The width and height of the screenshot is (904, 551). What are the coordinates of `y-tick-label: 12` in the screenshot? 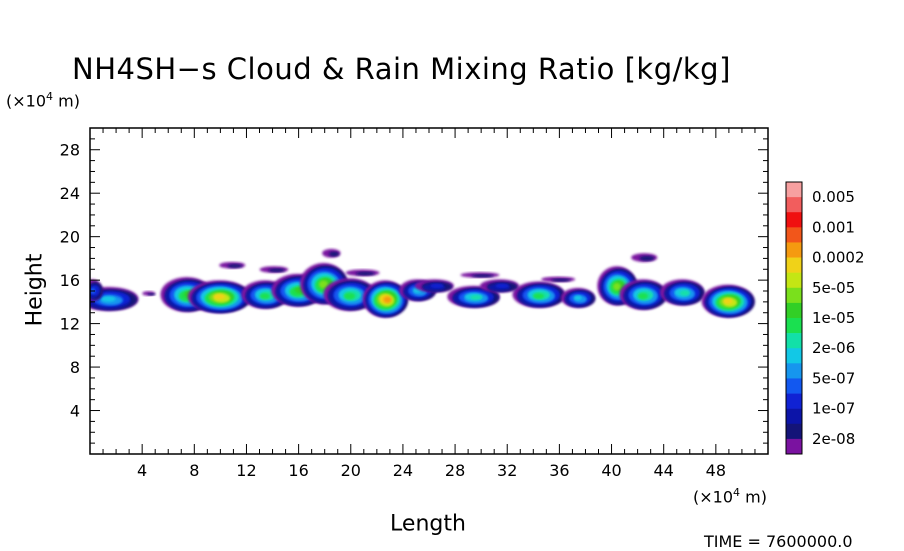 It's located at (70, 324).